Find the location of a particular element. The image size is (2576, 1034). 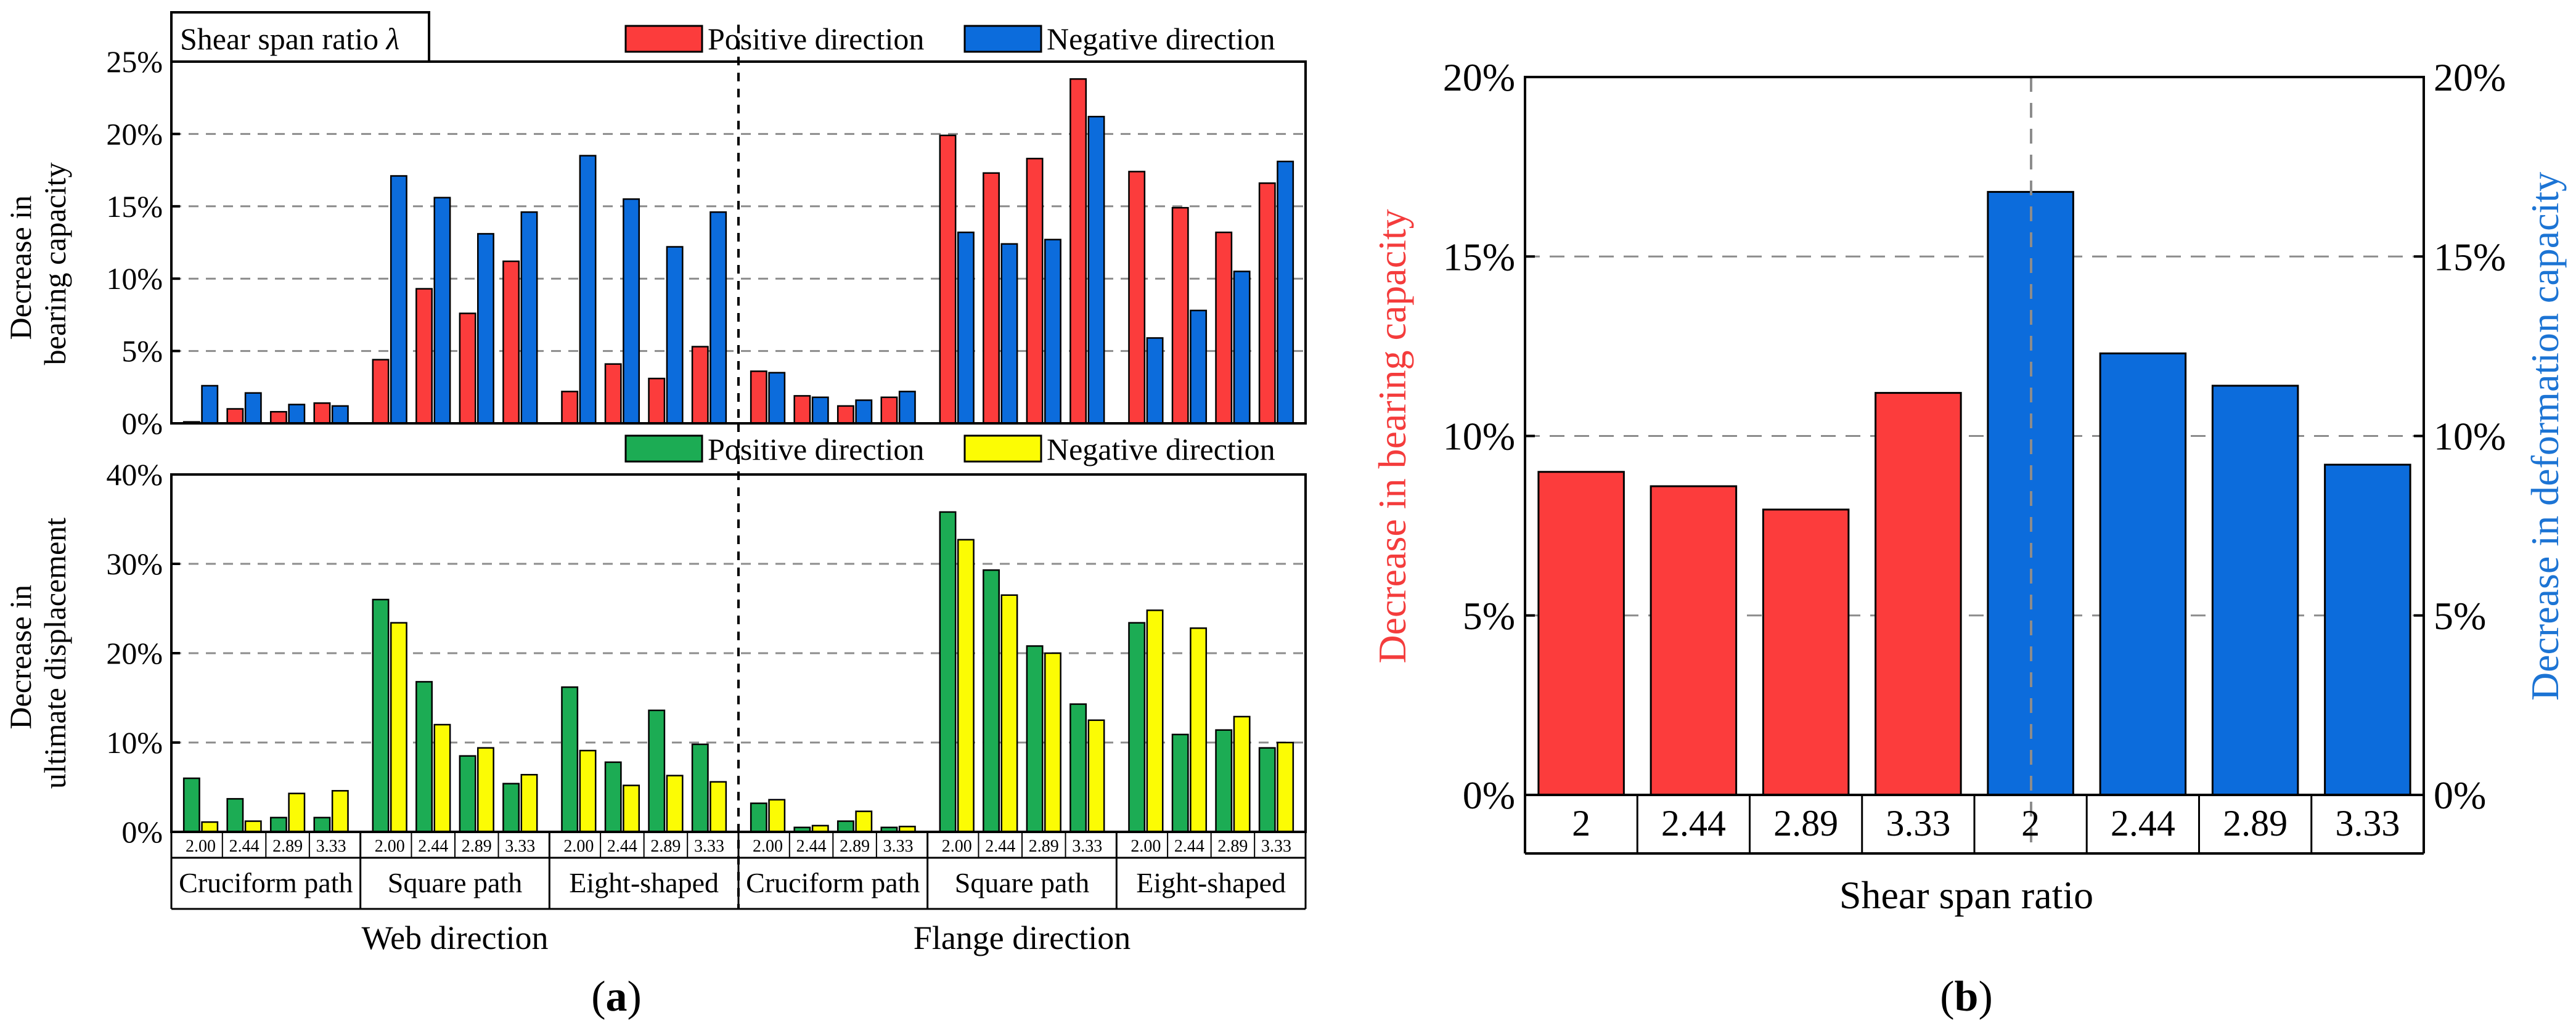

legend-label-positive: Positive direction is located at coordinates (816, 449).